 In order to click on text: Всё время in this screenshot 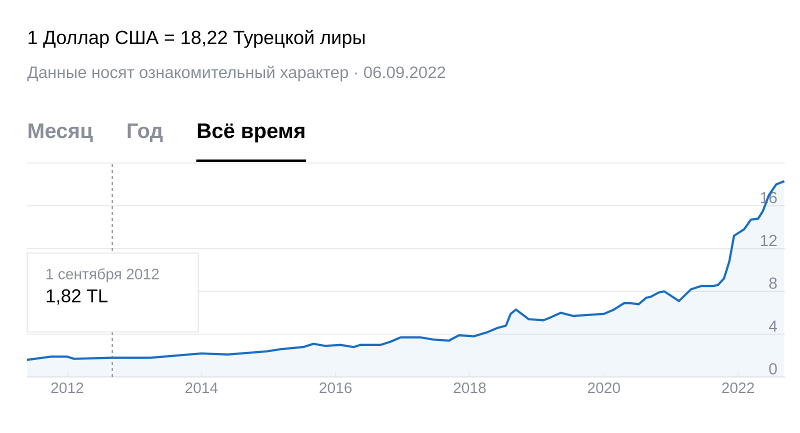, I will do `click(251, 132)`.